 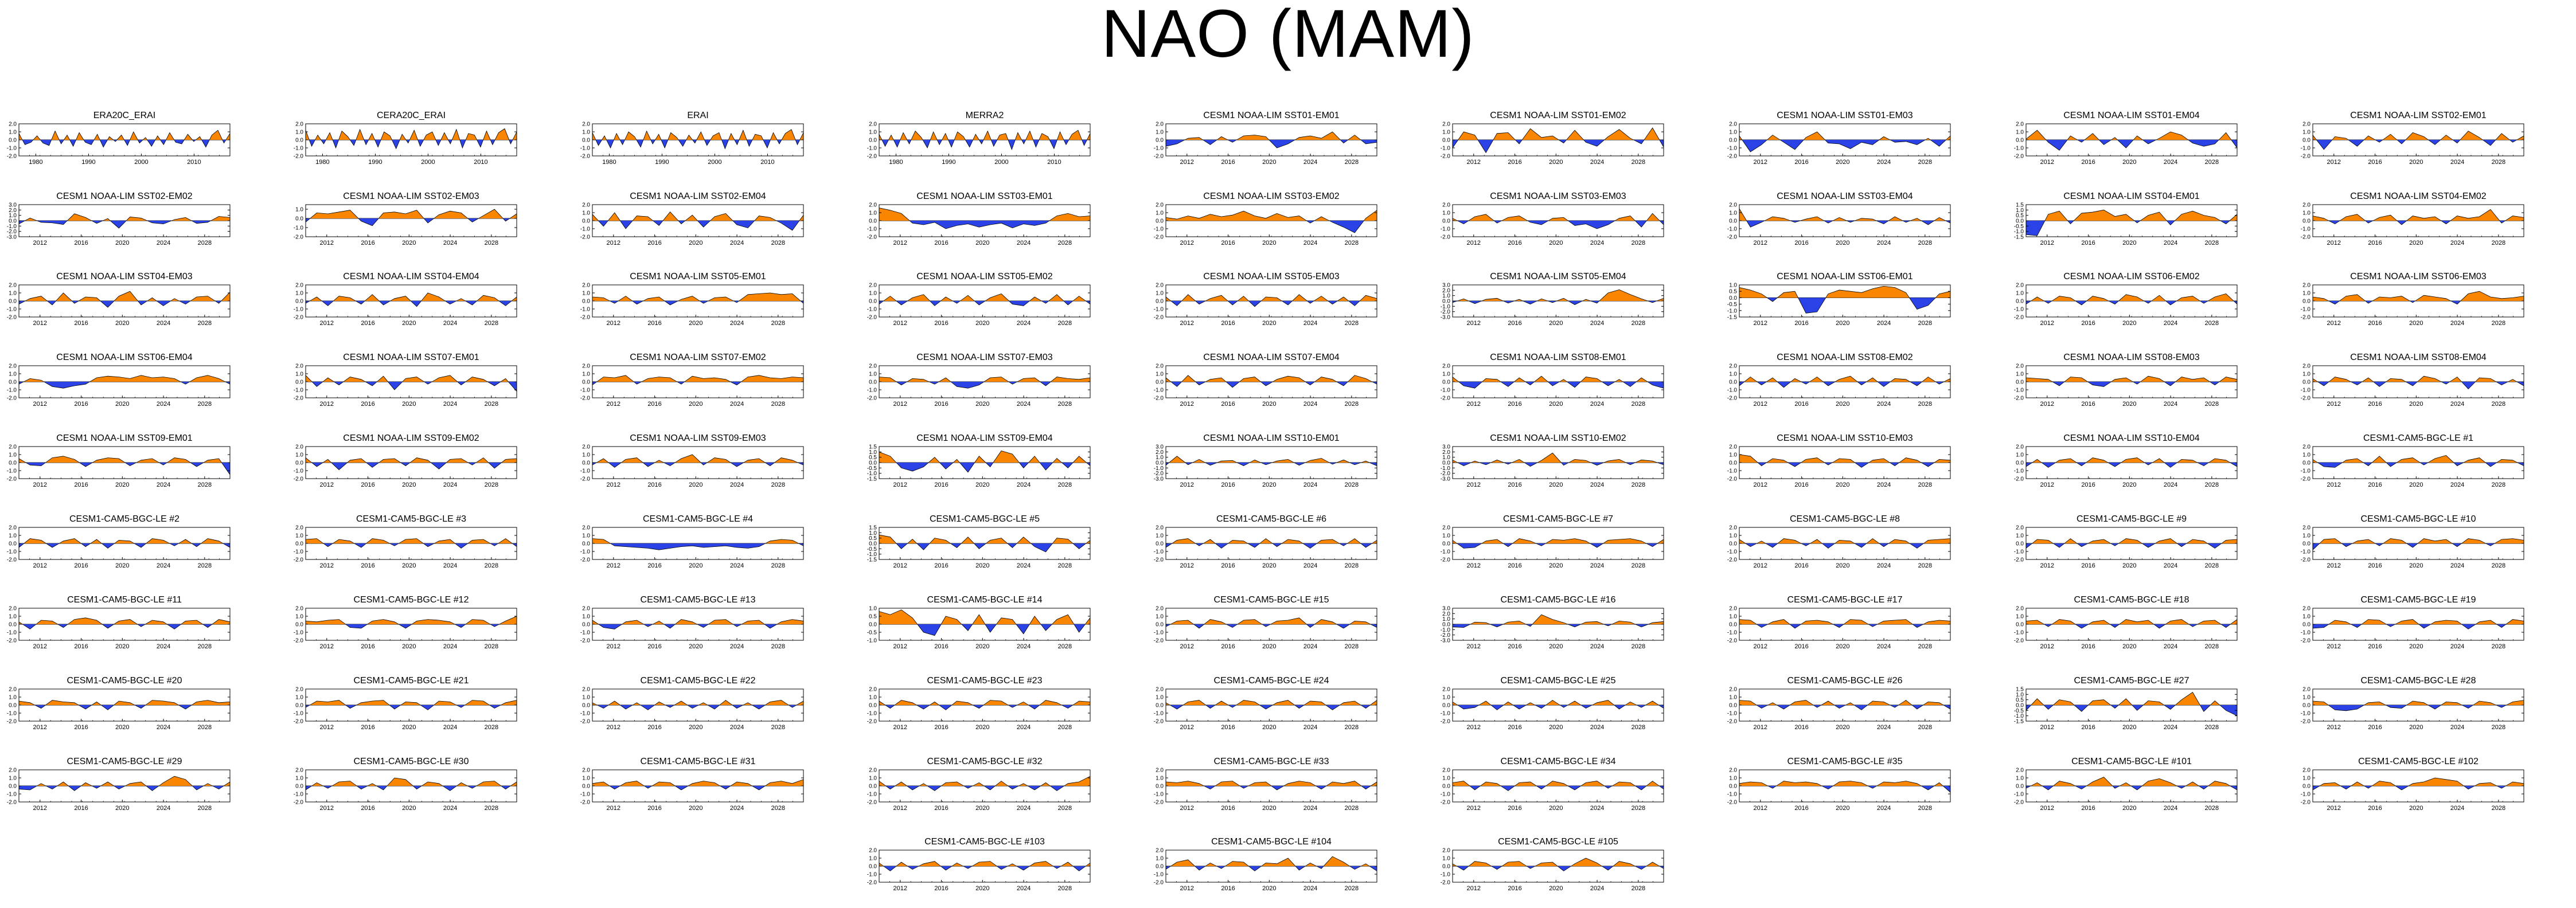 I want to click on y-tick-label: 1.5, so click(x=873, y=447).